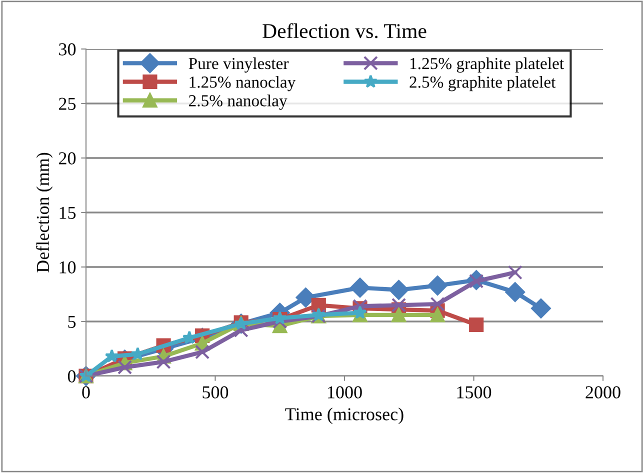 This screenshot has height=473, width=644. I want to click on y-tick-label: 5, so click(72, 322).